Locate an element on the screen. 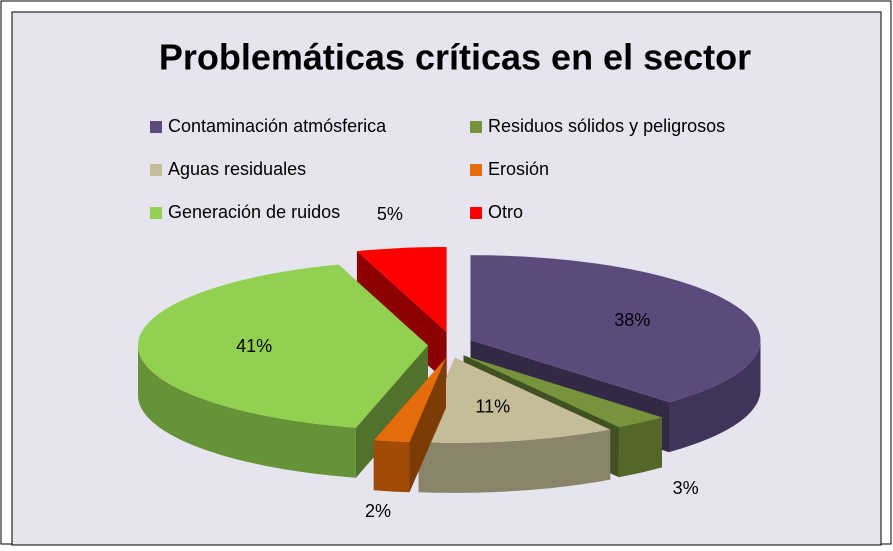 The height and width of the screenshot is (551, 893). legend-label: Erosión is located at coordinates (518, 169).